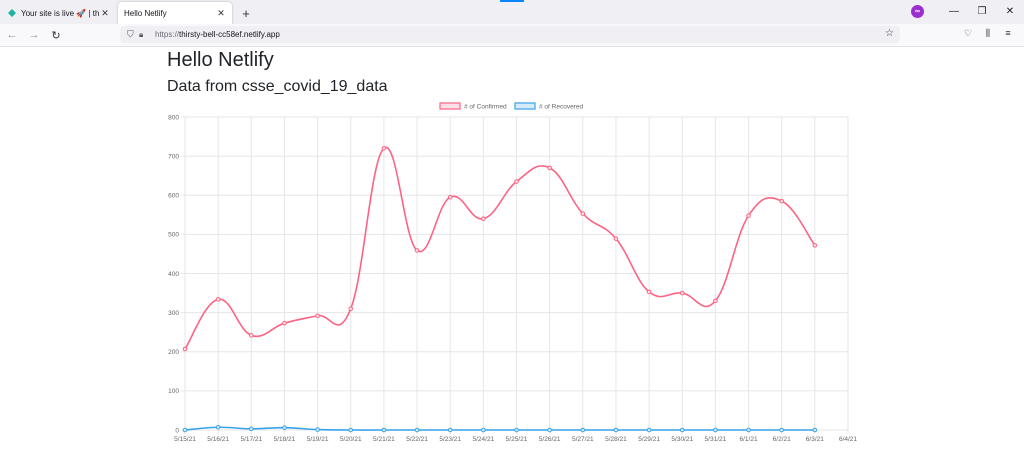 The width and height of the screenshot is (1024, 469). What do you see at coordinates (917, 11) in the screenshot?
I see `profile-icon: ∞` at bounding box center [917, 11].